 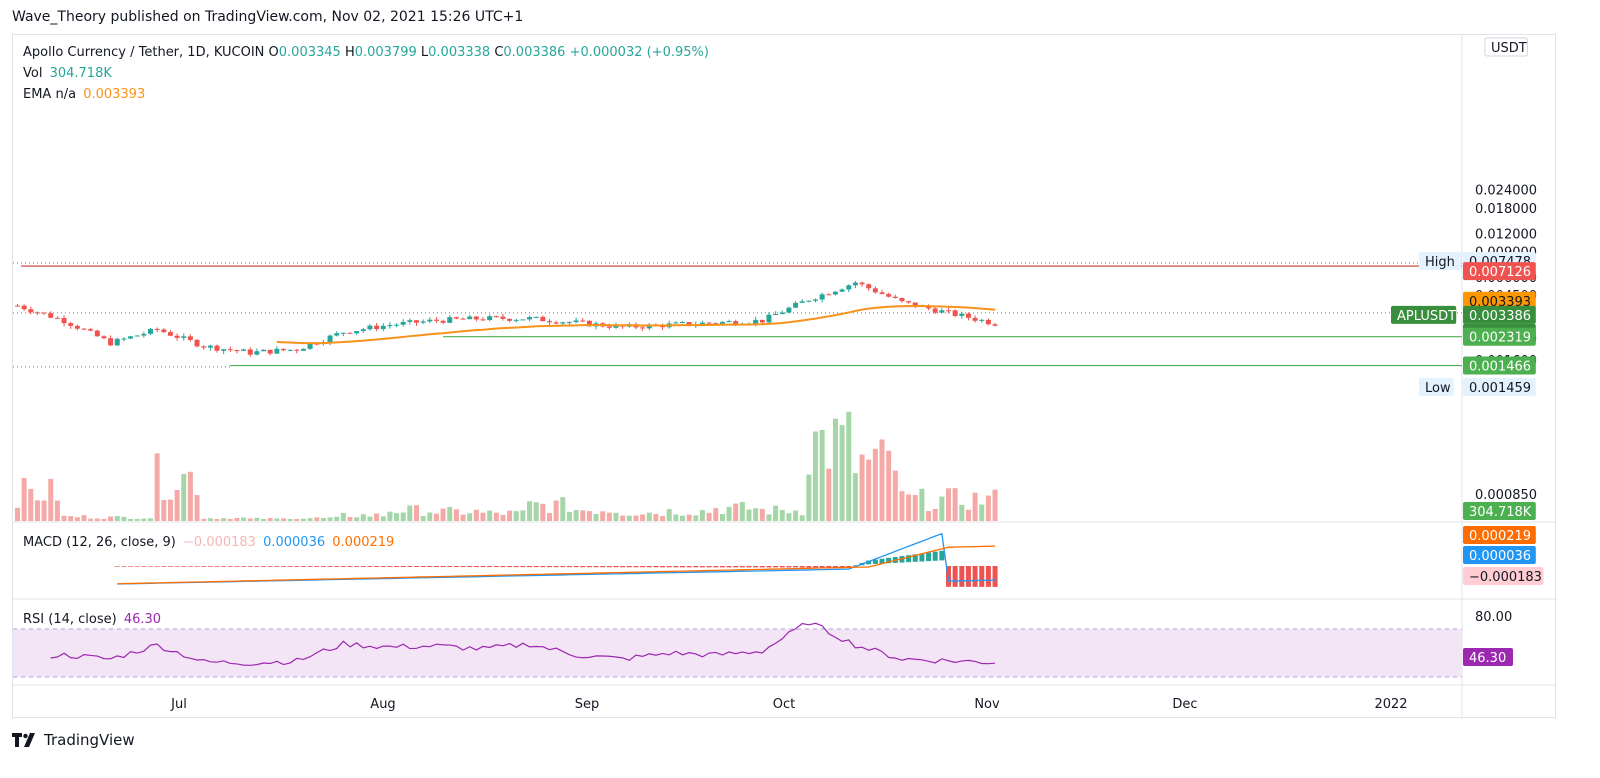 I want to click on macd-line-tag-bg, so click(x=1499, y=555).